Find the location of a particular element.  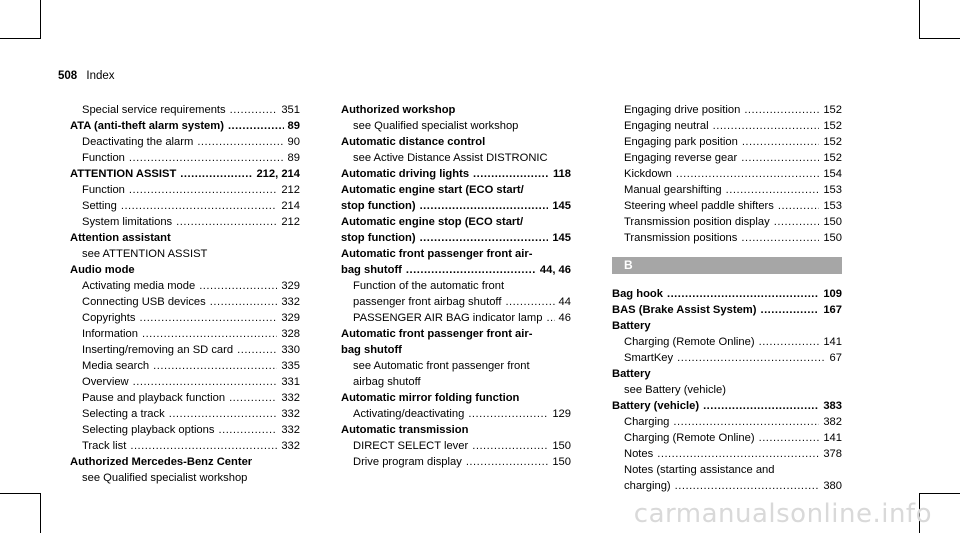

index-entry: Automatic driving lights 118 is located at coordinates (456, 174).